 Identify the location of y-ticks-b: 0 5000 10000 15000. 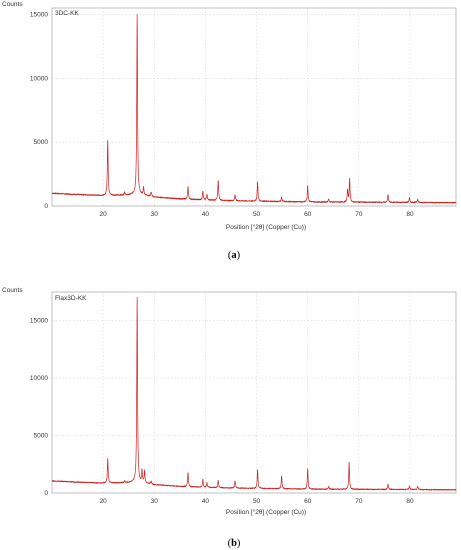
(39, 407).